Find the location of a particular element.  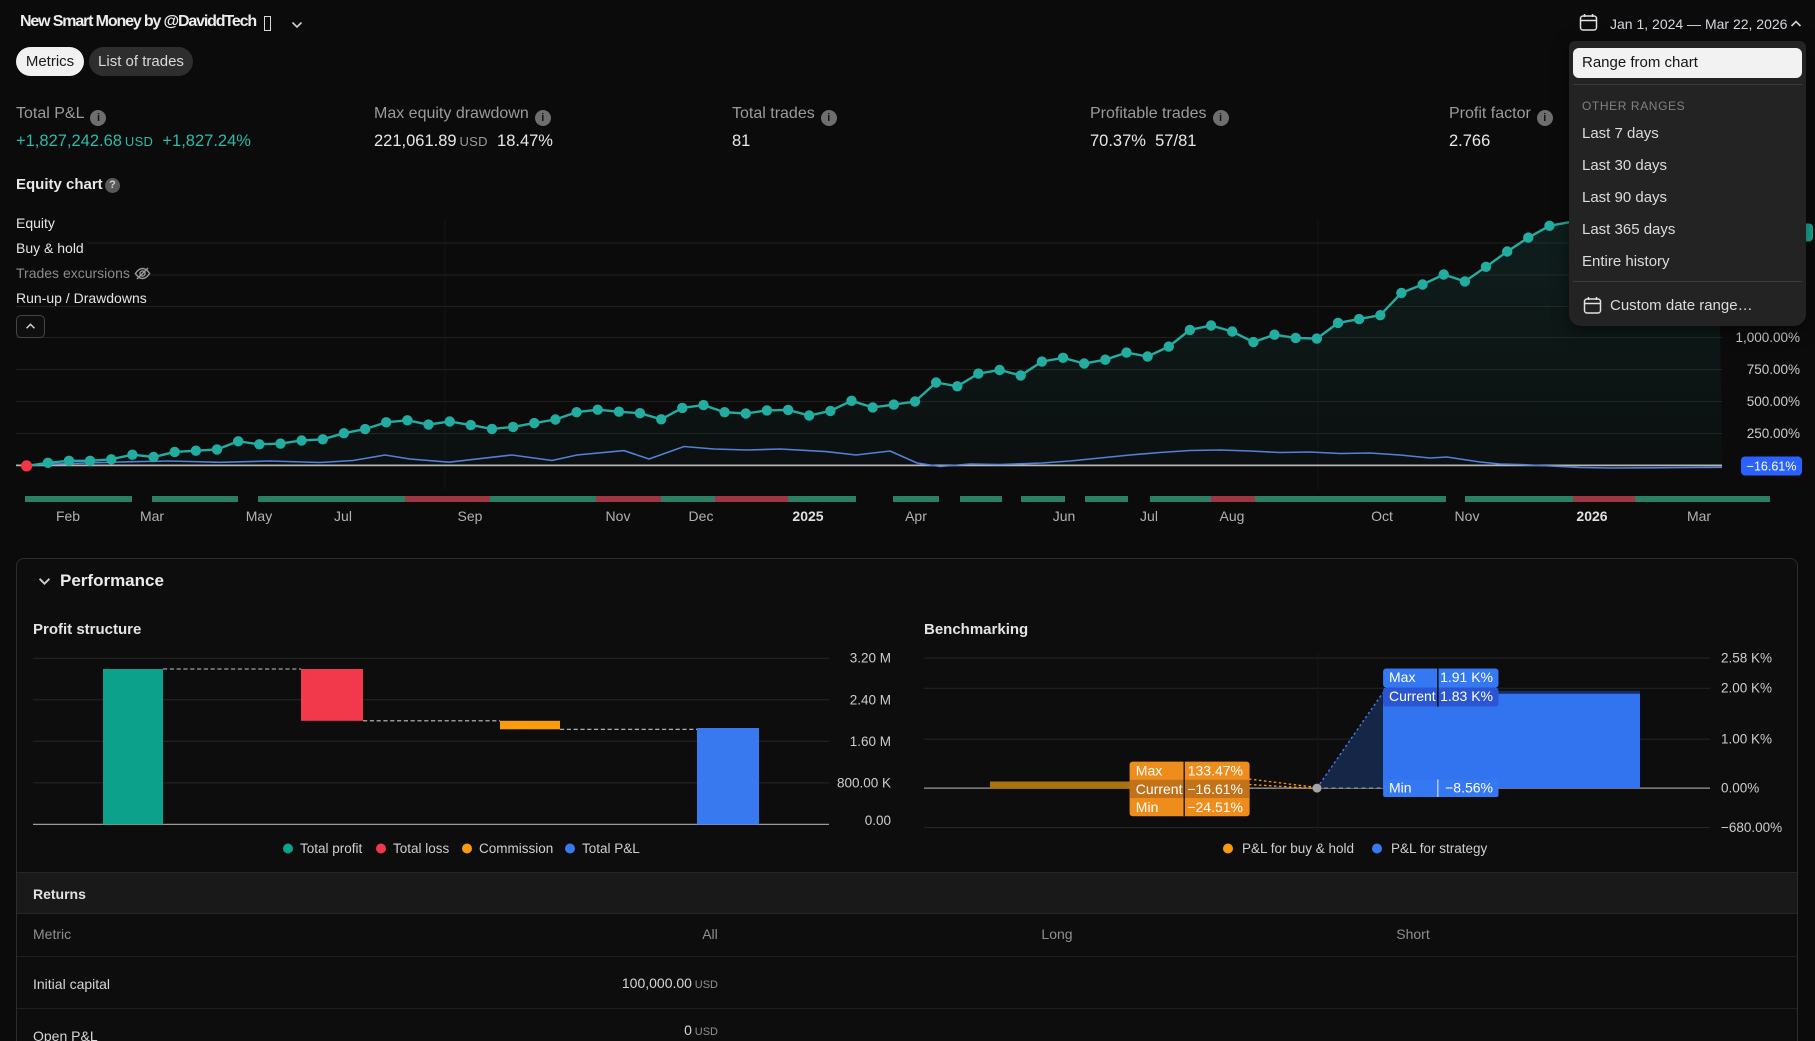

svg-text: −24.51% is located at coordinates (1215, 807).